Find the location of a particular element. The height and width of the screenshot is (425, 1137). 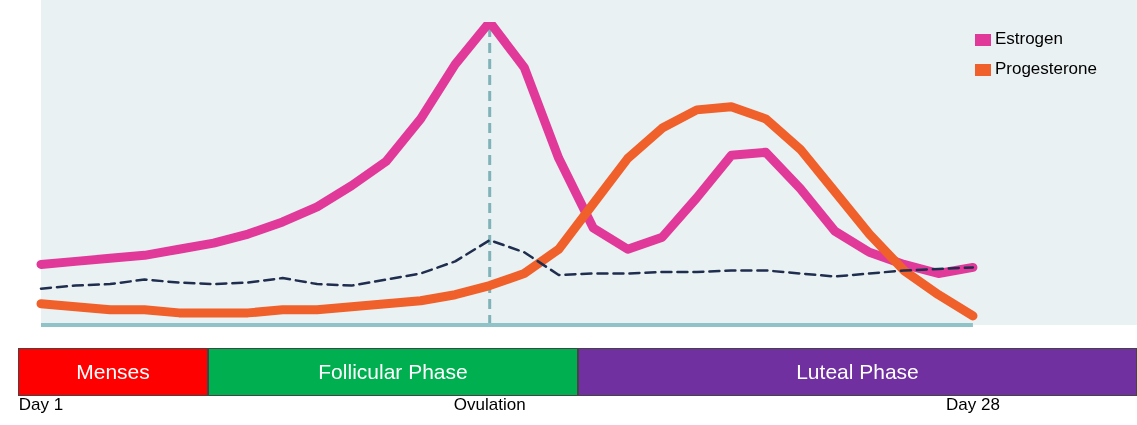

x-tick-label: Ovulation is located at coordinates (489, 404).